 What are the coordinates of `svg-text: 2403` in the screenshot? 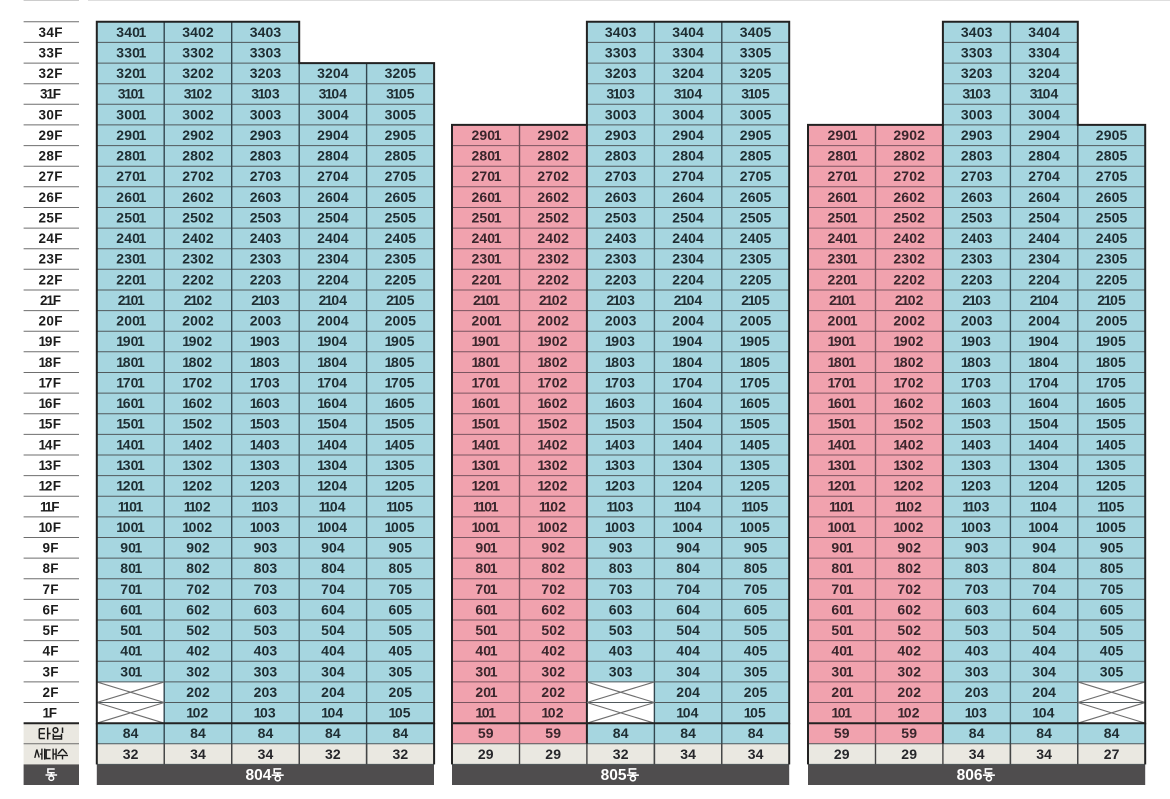 It's located at (266, 238).